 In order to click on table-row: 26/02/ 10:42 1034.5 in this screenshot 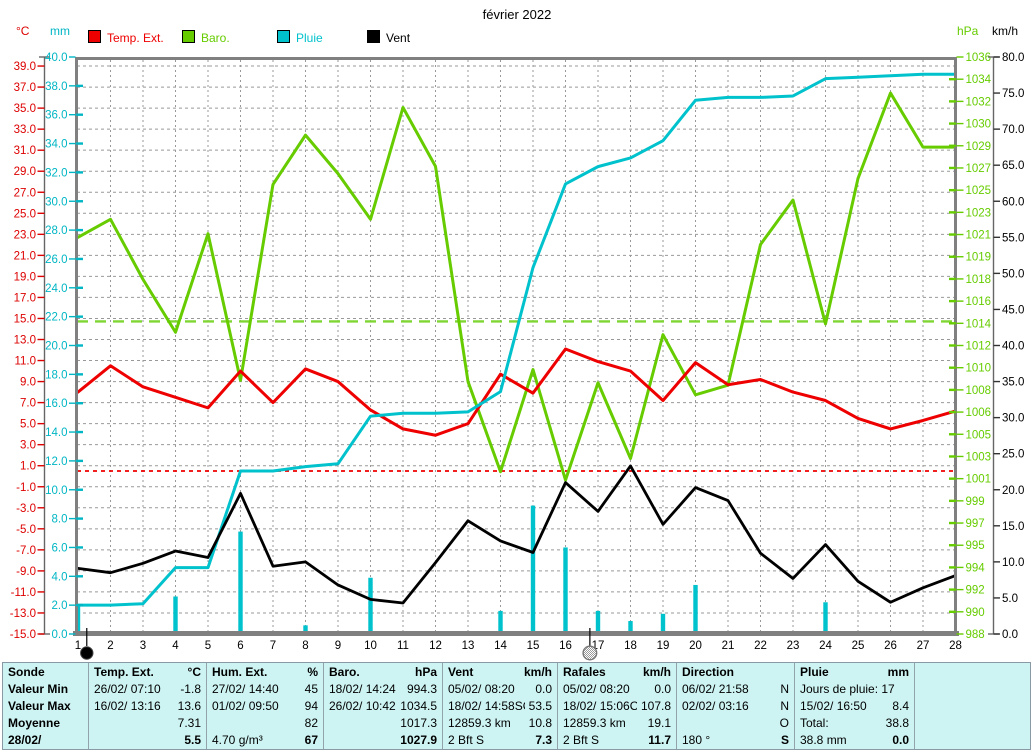, I will do `click(383, 706)`.